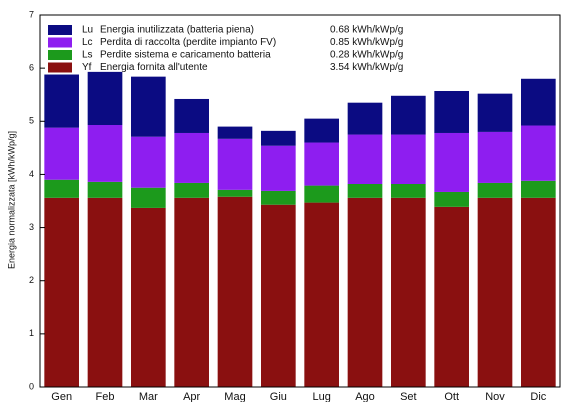 The height and width of the screenshot is (402, 566). I want to click on legend-code: Lc, so click(87, 42).